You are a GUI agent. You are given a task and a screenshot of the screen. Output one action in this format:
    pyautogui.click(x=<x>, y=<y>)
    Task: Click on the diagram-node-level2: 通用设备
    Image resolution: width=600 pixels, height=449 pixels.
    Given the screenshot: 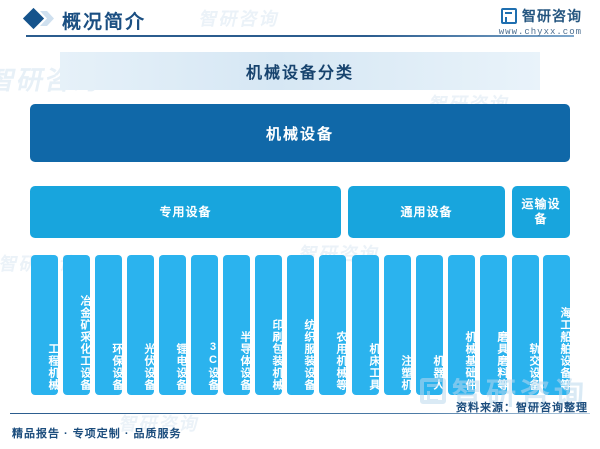 What is the action you would take?
    pyautogui.click(x=426, y=212)
    